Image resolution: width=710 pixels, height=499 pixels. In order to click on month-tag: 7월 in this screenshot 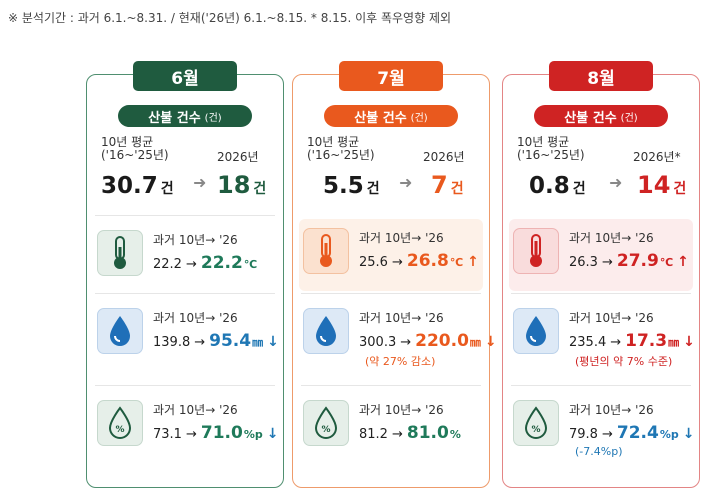, I will do `click(391, 76)`.